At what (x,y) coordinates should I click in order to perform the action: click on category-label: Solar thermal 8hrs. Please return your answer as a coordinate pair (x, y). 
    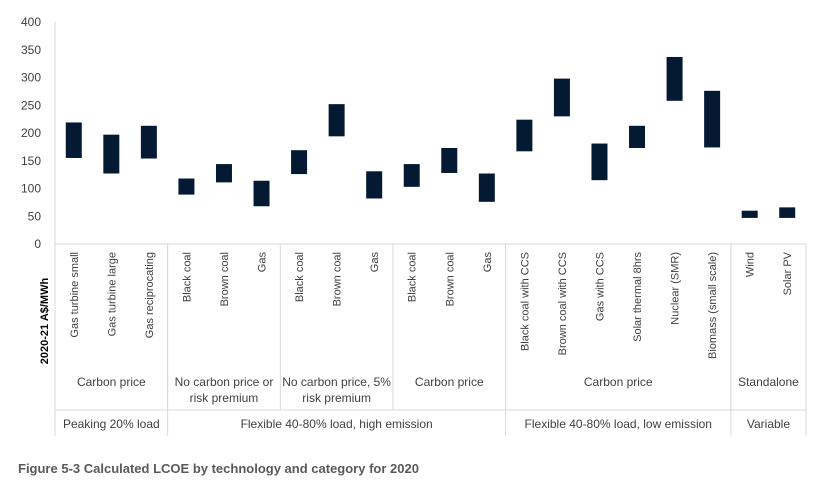
    Looking at the image, I should click on (638, 297).